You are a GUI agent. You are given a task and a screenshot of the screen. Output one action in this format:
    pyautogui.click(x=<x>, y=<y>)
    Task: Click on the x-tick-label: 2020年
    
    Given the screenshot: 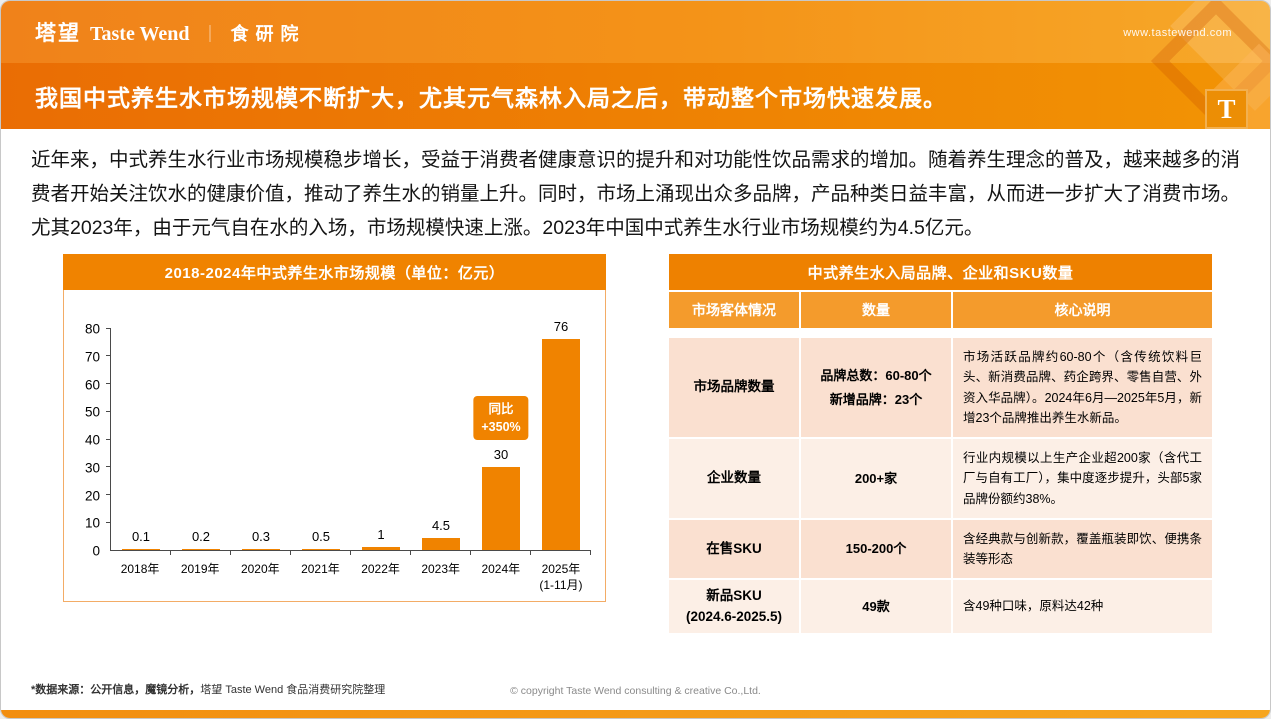 What is the action you would take?
    pyautogui.click(x=260, y=569)
    